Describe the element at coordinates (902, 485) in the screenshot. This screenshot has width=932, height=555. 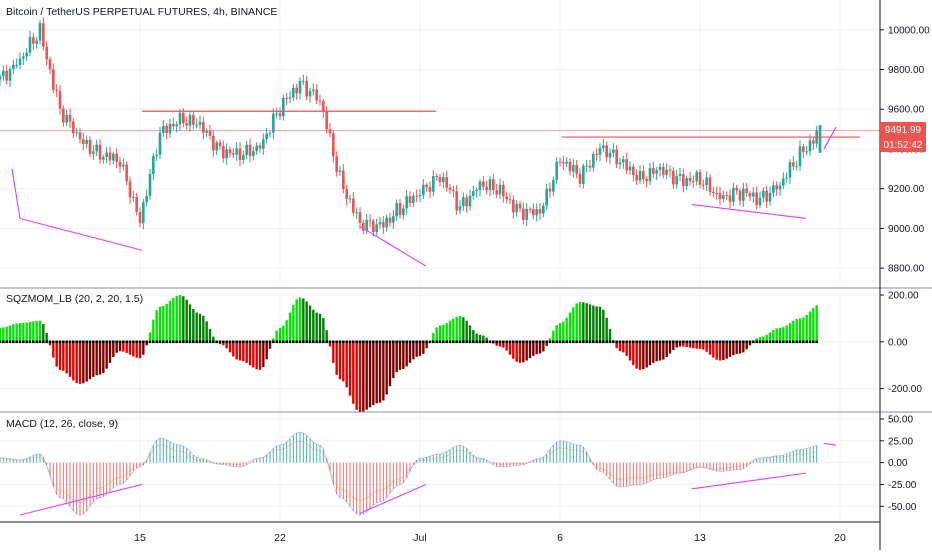
I see `y-tick-label: -25.00` at that location.